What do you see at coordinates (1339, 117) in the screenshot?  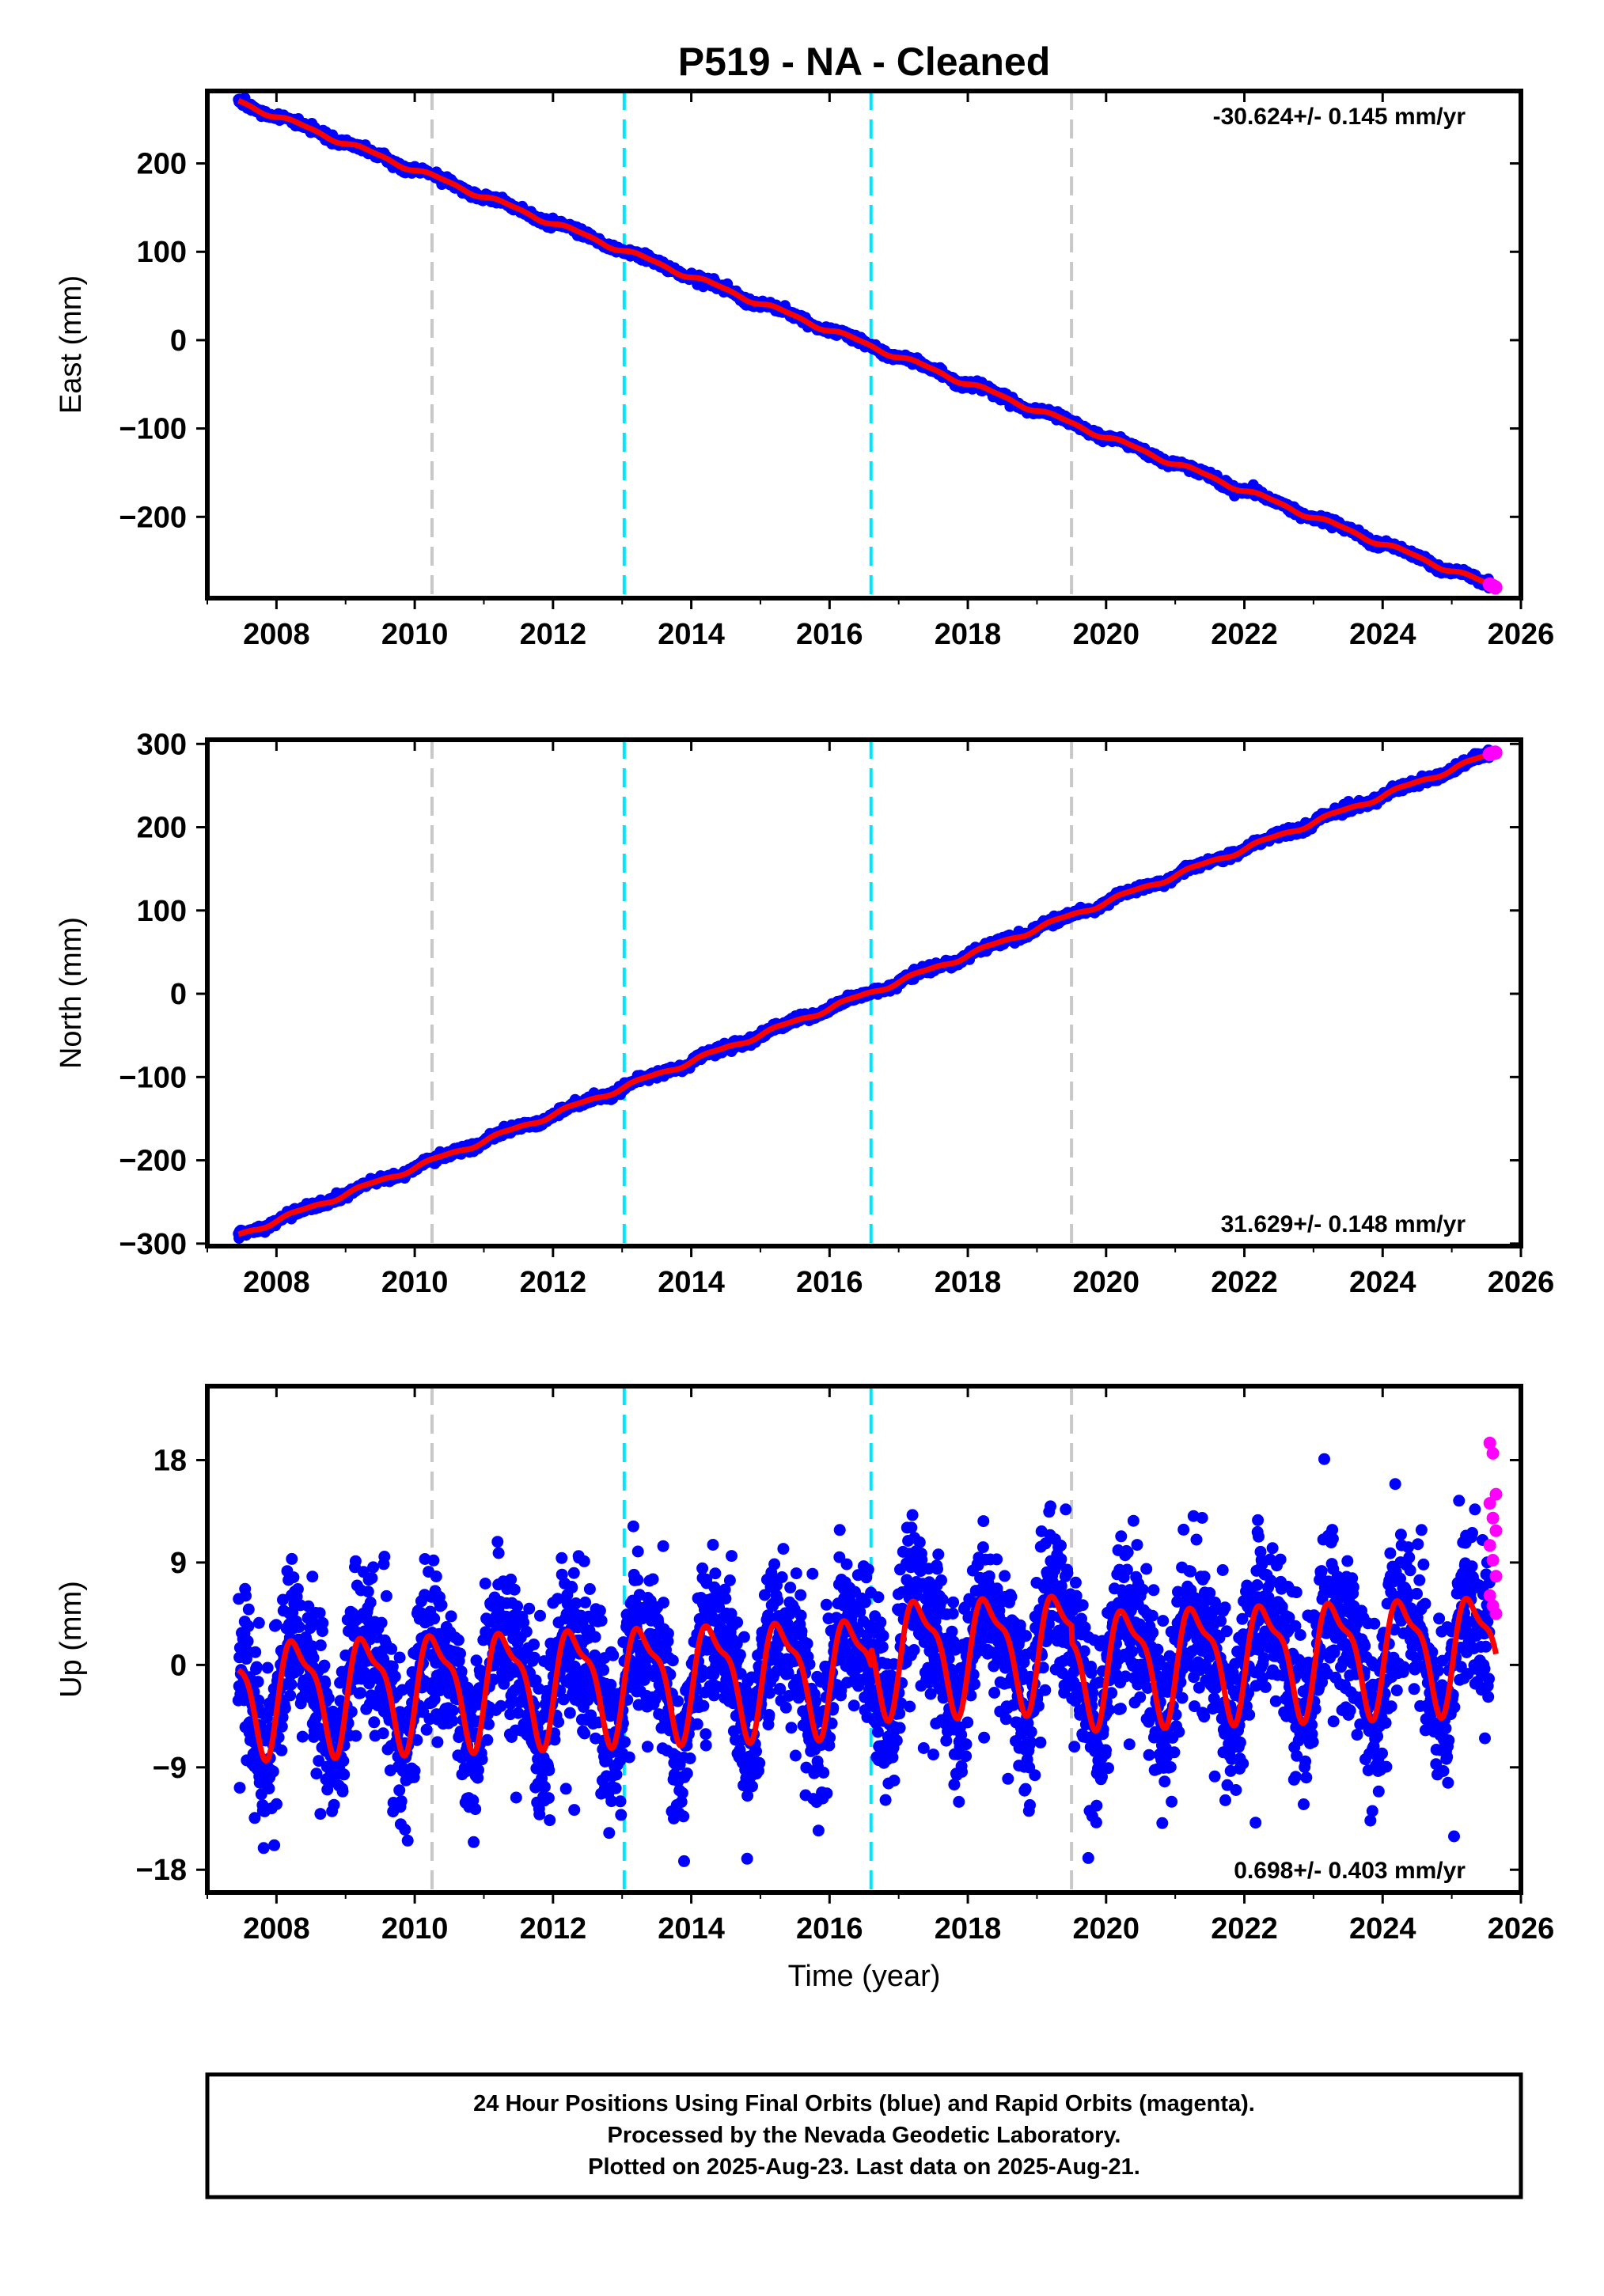 I see `rate-annotation-east: -30.624+/- 0.145 mm/yr` at bounding box center [1339, 117].